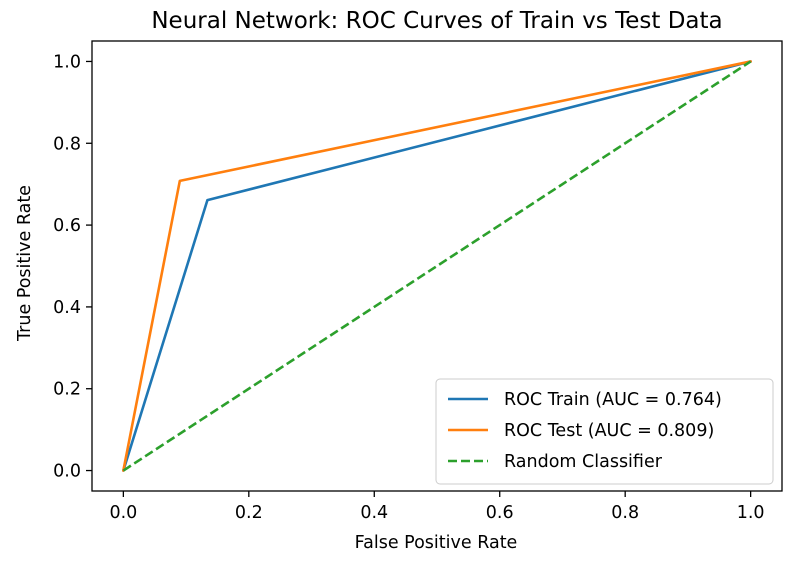 The image size is (798, 562). I want to click on x-tick-label: 0.2, so click(249, 513).